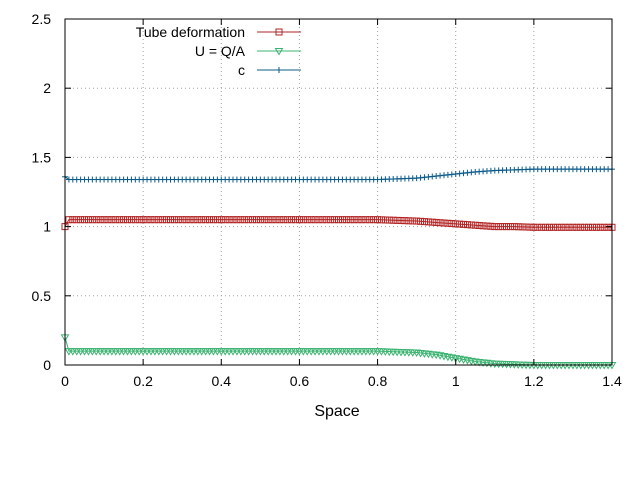  I want to click on series-line, so click(338, 351).